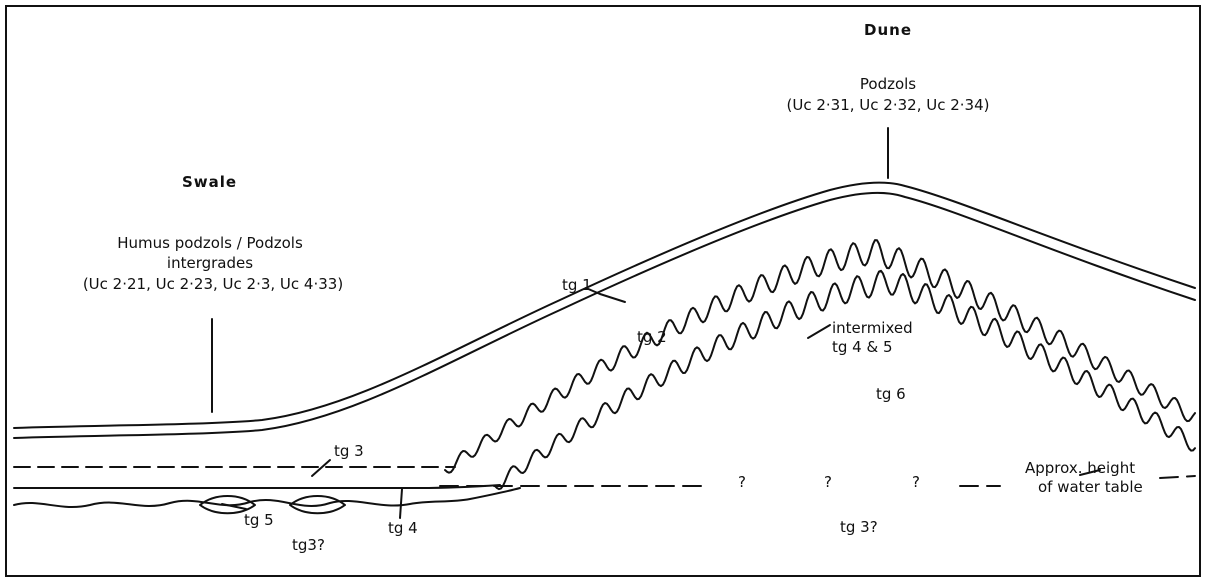 This screenshot has height=584, width=1208. What do you see at coordinates (862, 347) in the screenshot?
I see `intermixed-tg-label: tg 4 & 5` at bounding box center [862, 347].